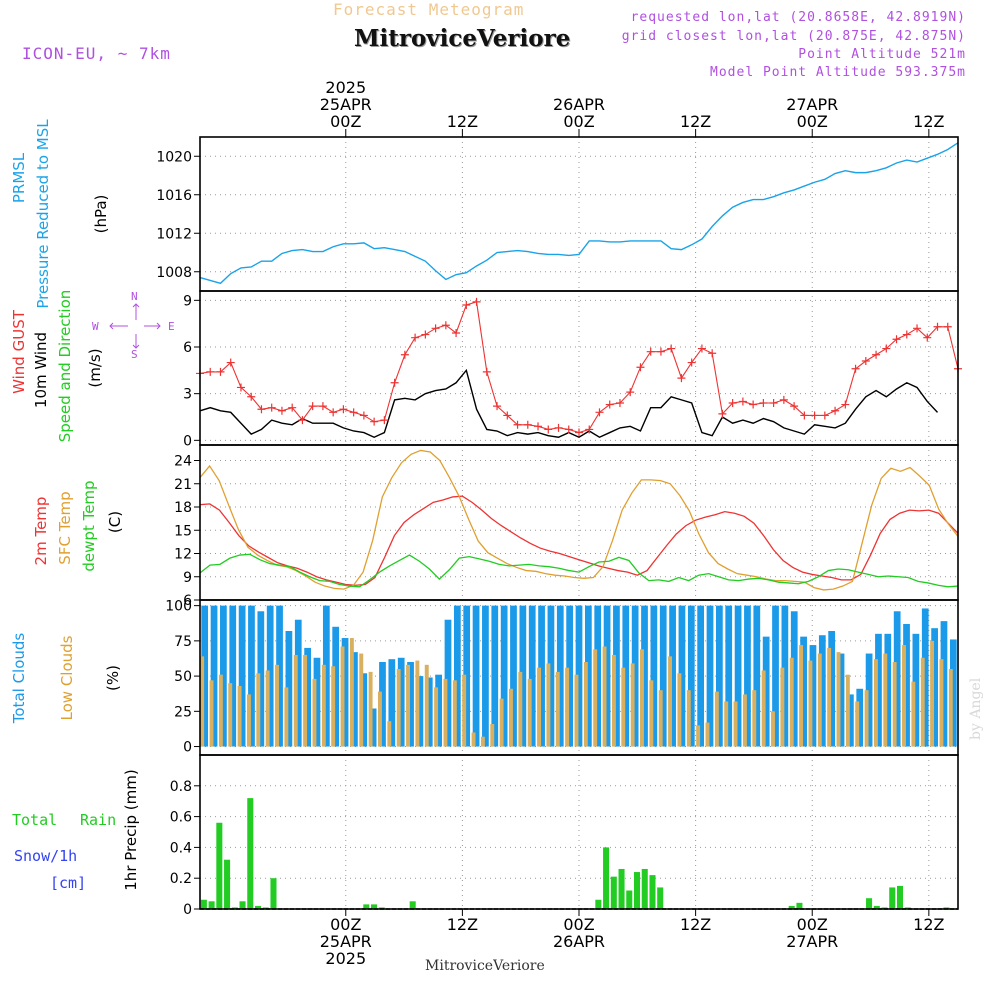  I want to click on temperature-ytick-label: 6, so click(187, 601).